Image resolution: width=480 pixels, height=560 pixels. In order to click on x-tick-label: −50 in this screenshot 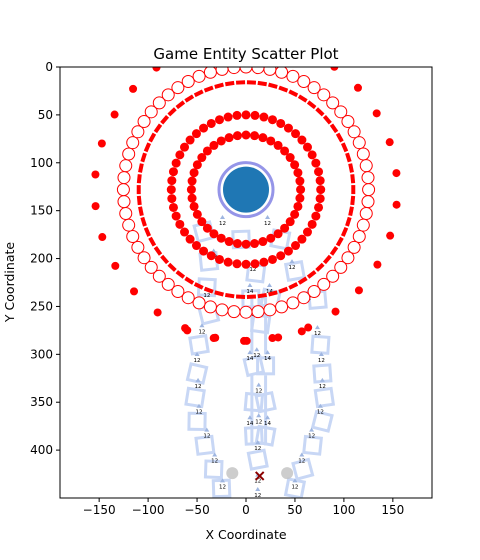, I will do `click(196, 510)`.